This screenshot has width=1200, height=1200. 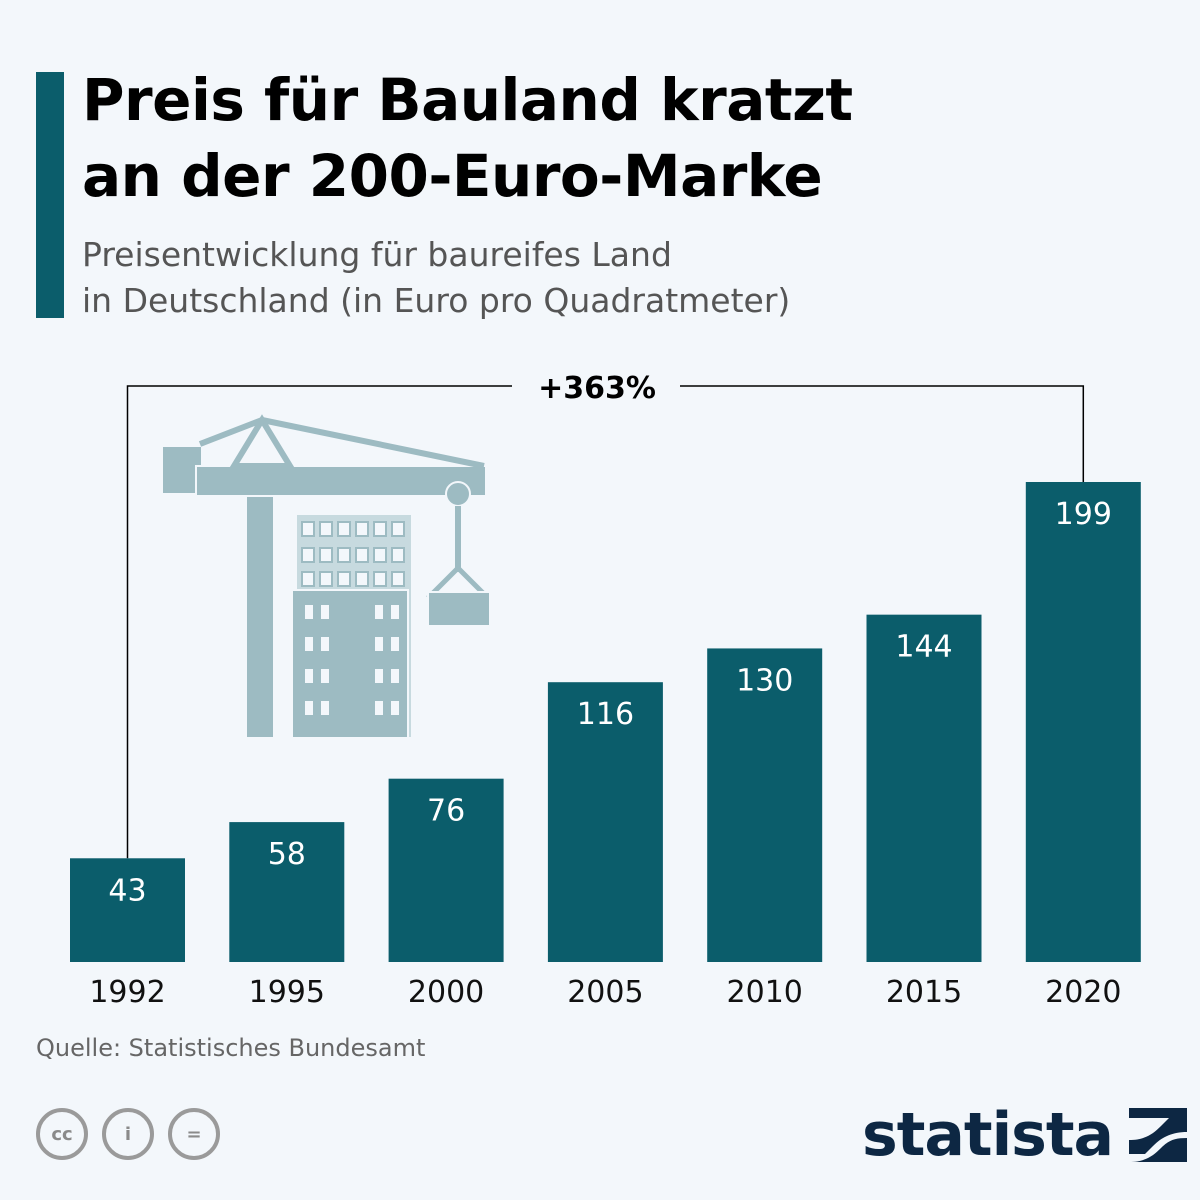 What do you see at coordinates (467, 100) in the screenshot?
I see `title-line-1: Preis für Bauland kratzt` at bounding box center [467, 100].